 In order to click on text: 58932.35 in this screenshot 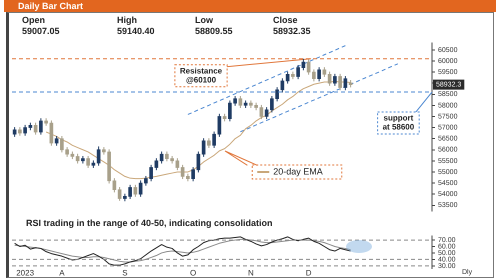, I will do `click(292, 31)`.